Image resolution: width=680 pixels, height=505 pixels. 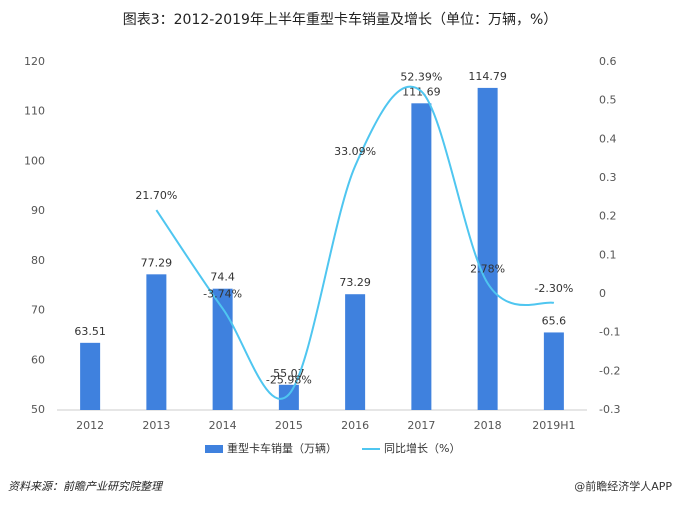 What do you see at coordinates (156, 425) in the screenshot?
I see `x-tick-label: 2013` at bounding box center [156, 425].